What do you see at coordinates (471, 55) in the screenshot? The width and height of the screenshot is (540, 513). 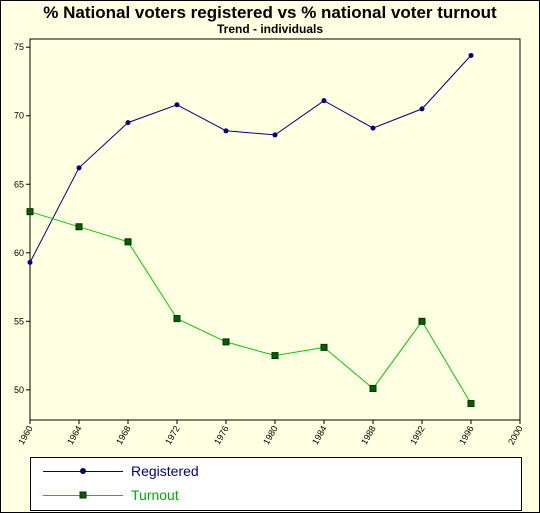 I see `point-registered-1996` at bounding box center [471, 55].